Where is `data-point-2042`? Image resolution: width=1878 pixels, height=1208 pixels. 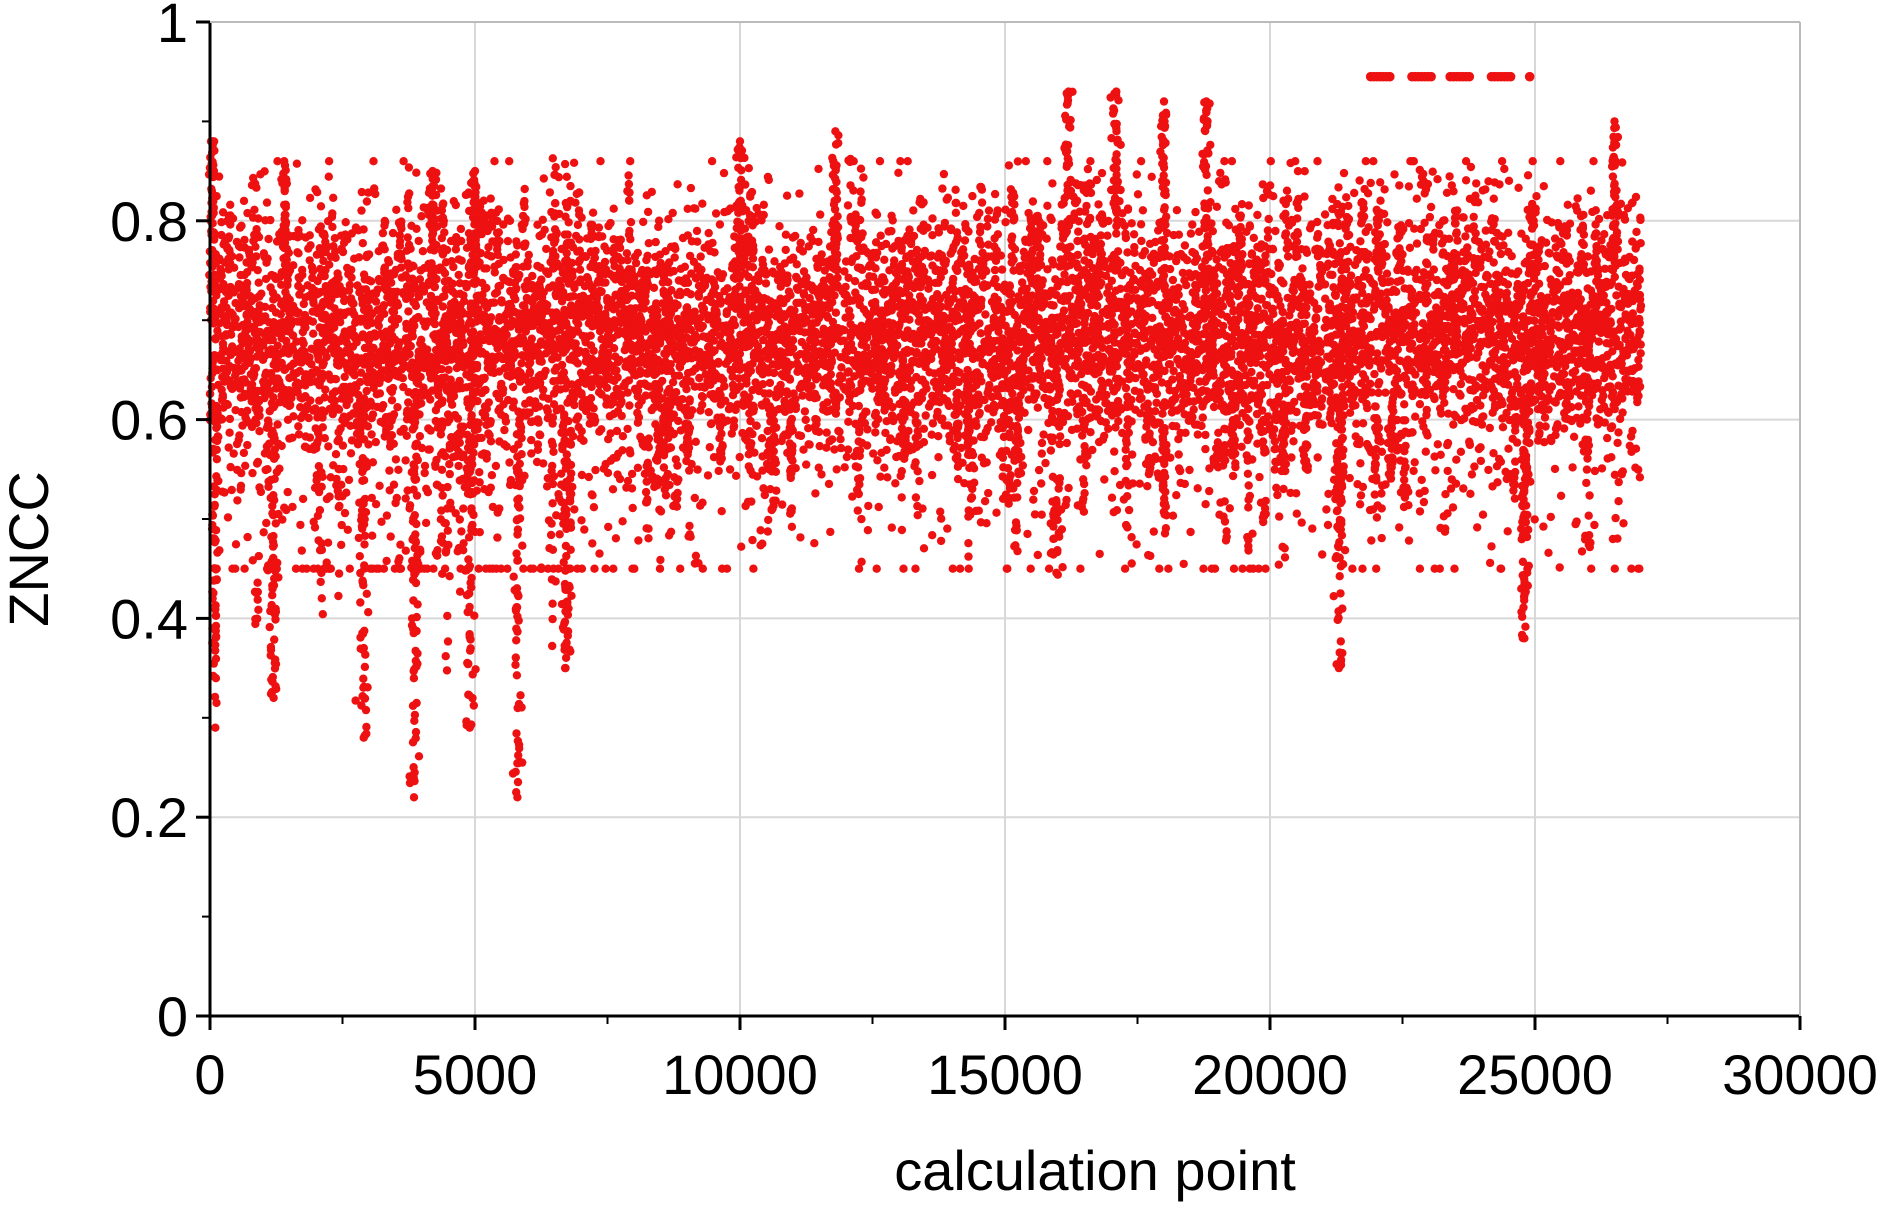 data-point-2042 is located at coordinates (1456, 459).